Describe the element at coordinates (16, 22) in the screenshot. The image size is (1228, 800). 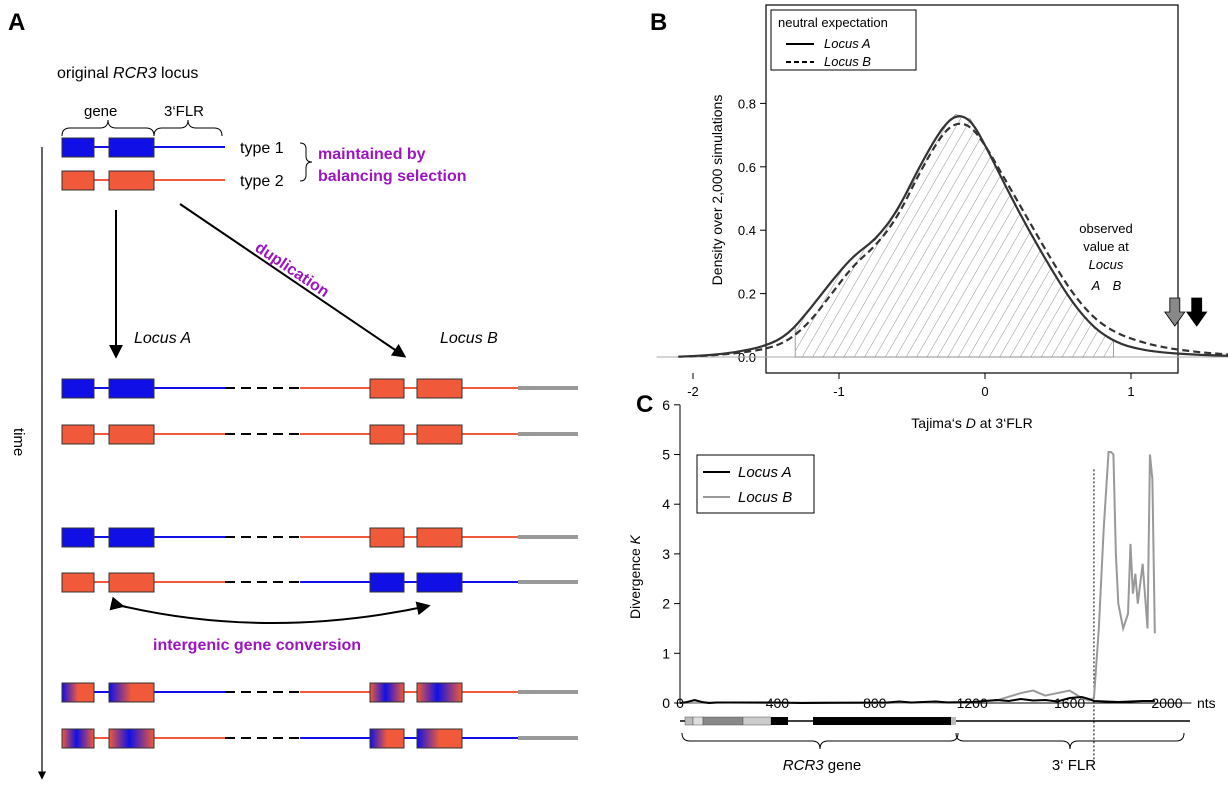
I see `panel-a-label: A` at that location.